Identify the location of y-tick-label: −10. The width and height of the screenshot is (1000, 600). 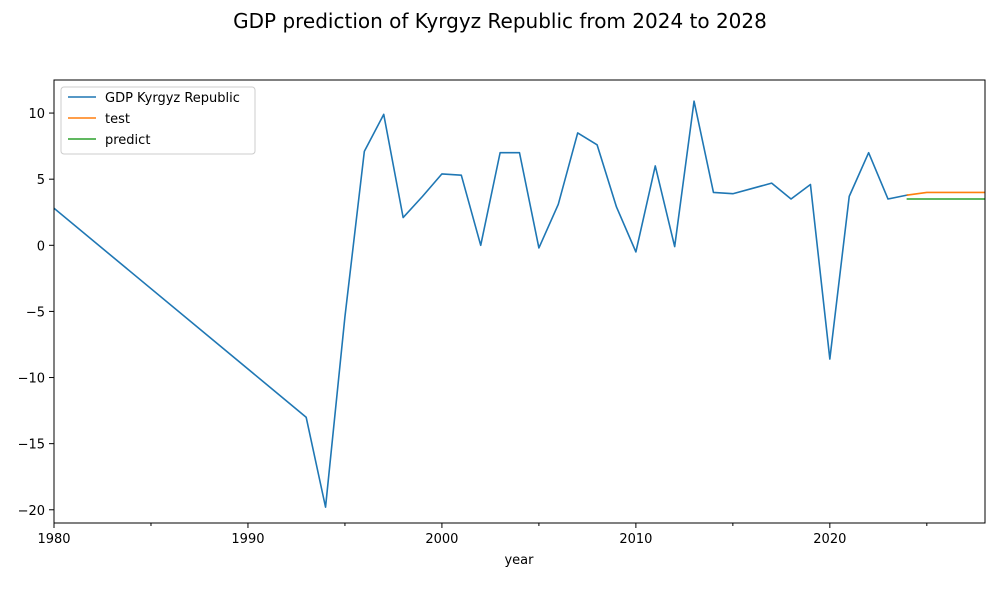
(31, 379).